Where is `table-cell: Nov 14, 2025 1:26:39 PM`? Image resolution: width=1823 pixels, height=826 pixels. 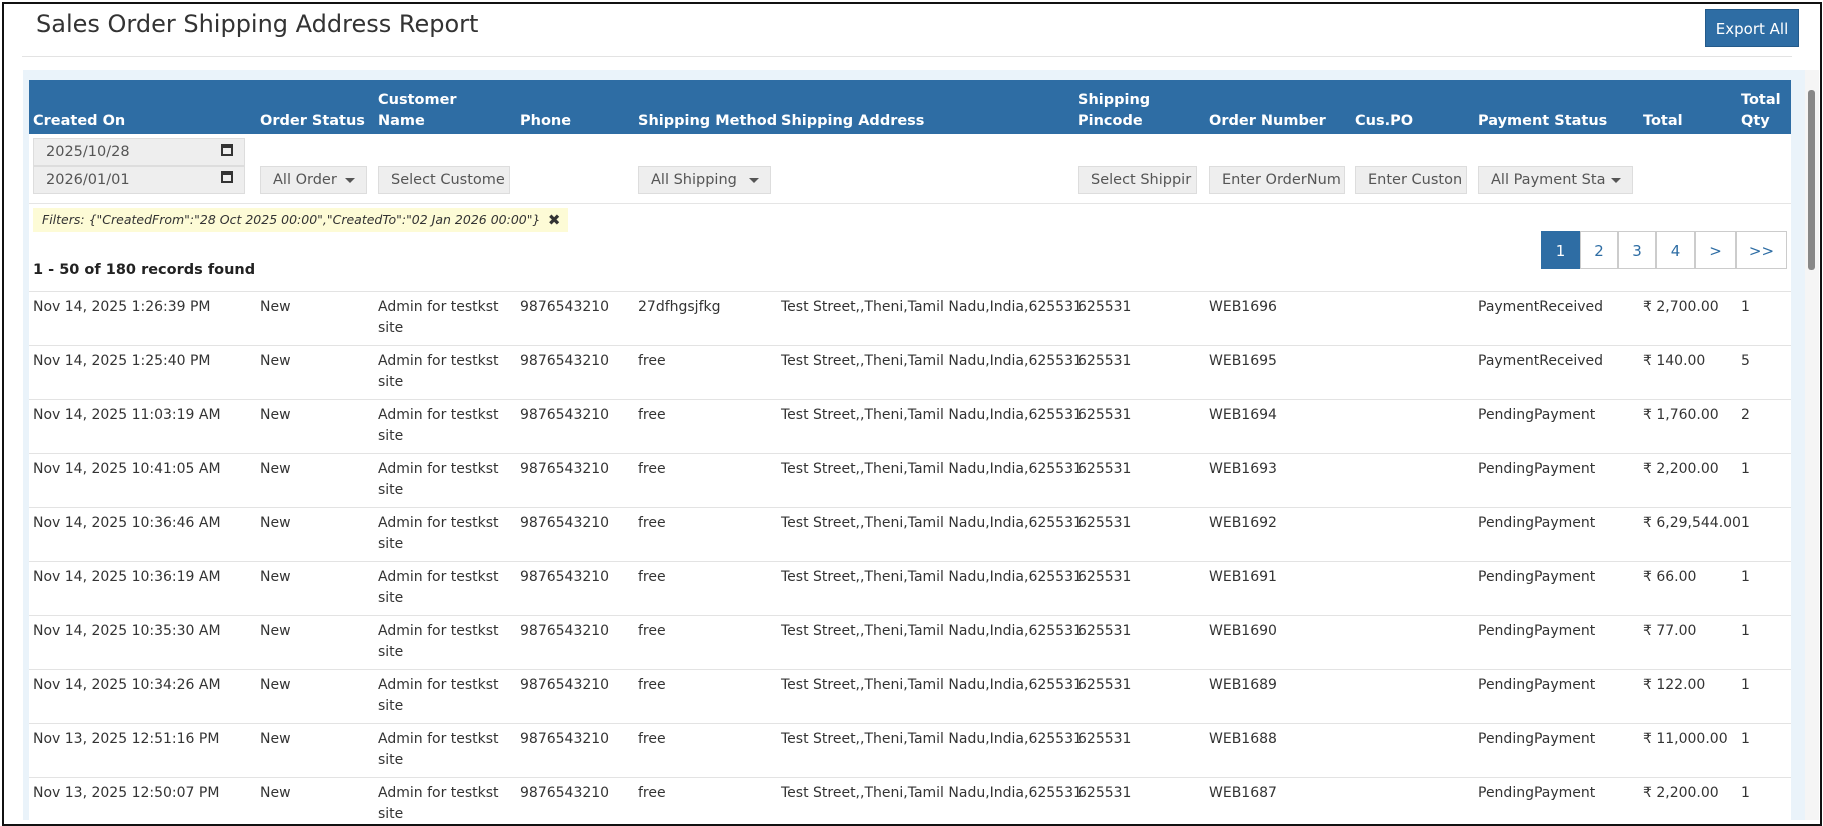 table-cell: Nov 14, 2025 1:26:39 PM is located at coordinates (122, 307).